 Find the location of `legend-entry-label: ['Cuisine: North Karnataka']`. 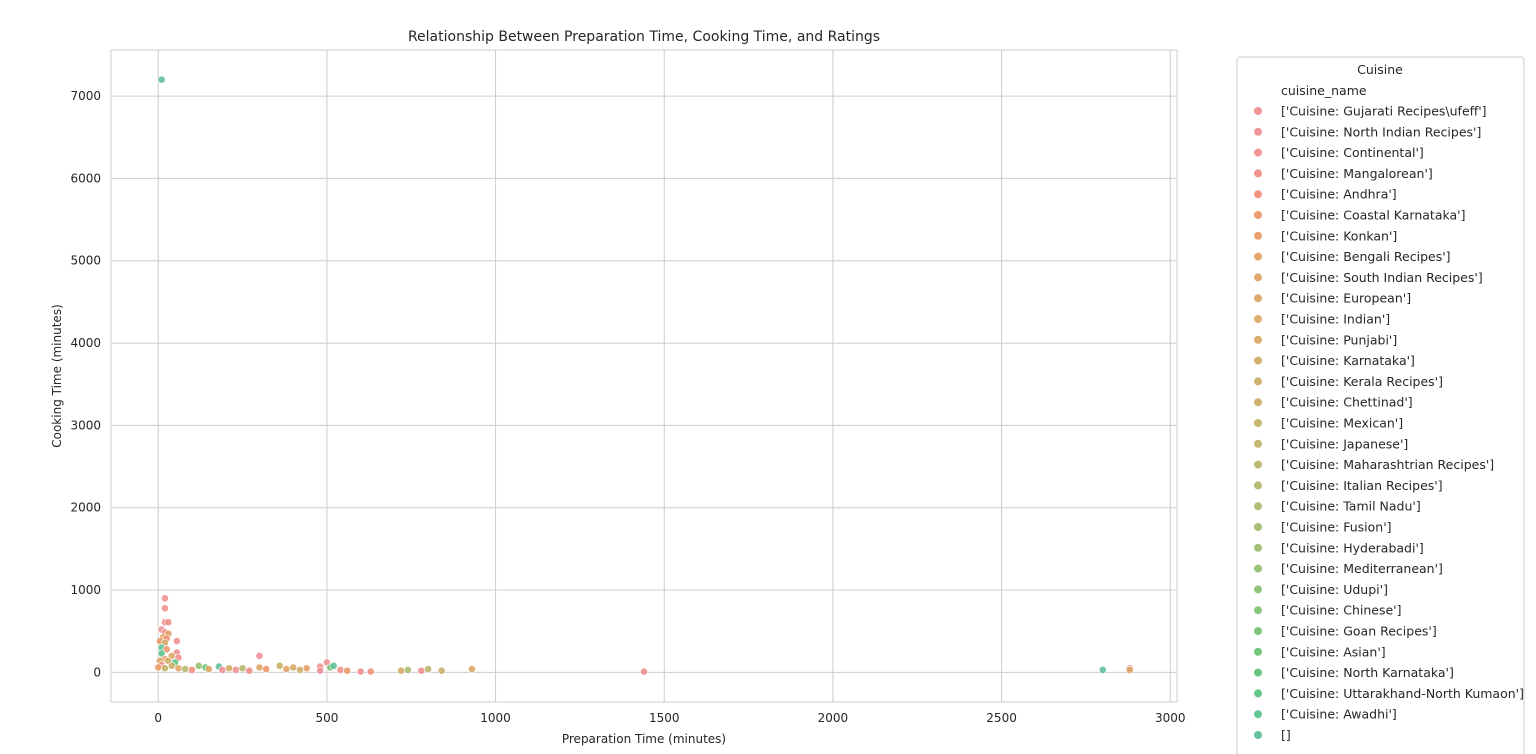

legend-entry-label: ['Cuisine: North Karnataka'] is located at coordinates (1367, 672).